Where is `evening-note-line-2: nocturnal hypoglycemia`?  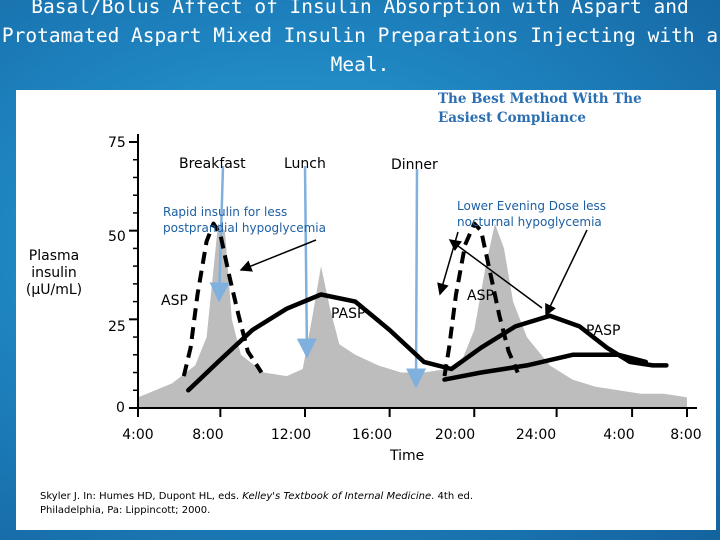 evening-note-line-2: nocturnal hypoglycemia is located at coordinates (529, 222).